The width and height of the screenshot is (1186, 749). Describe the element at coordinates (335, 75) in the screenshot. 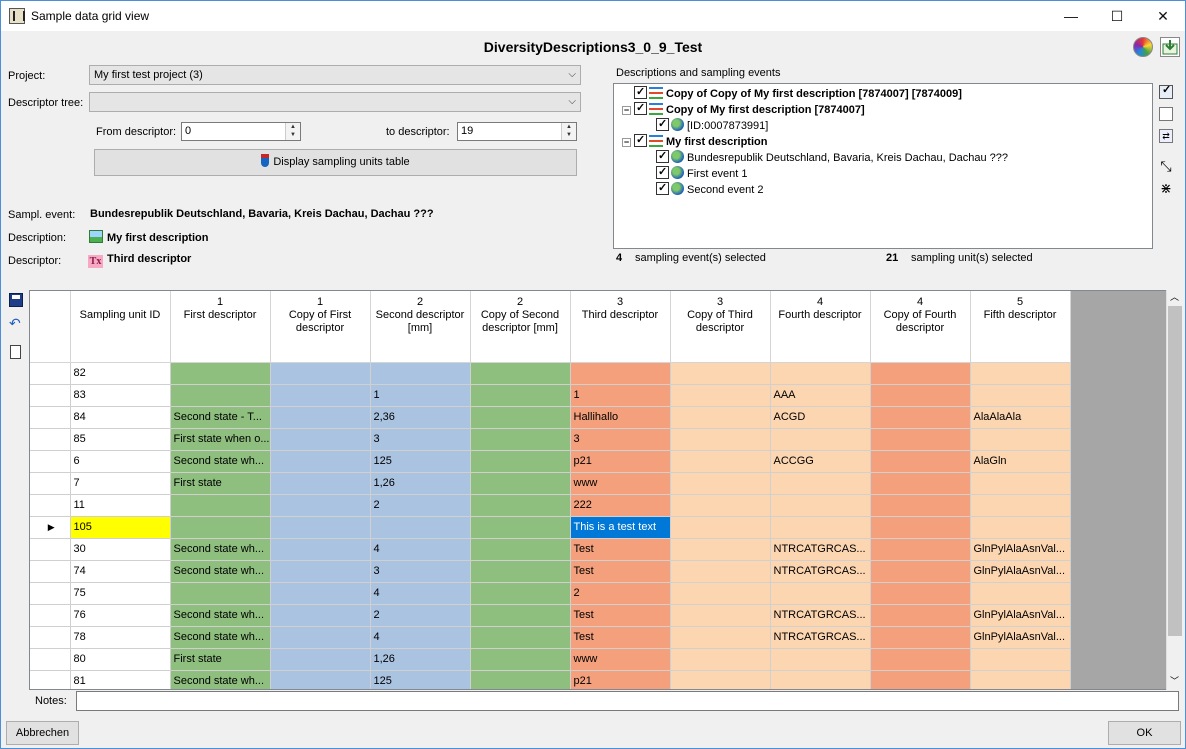

I see `project-select: My first test project (3) ⌵` at that location.